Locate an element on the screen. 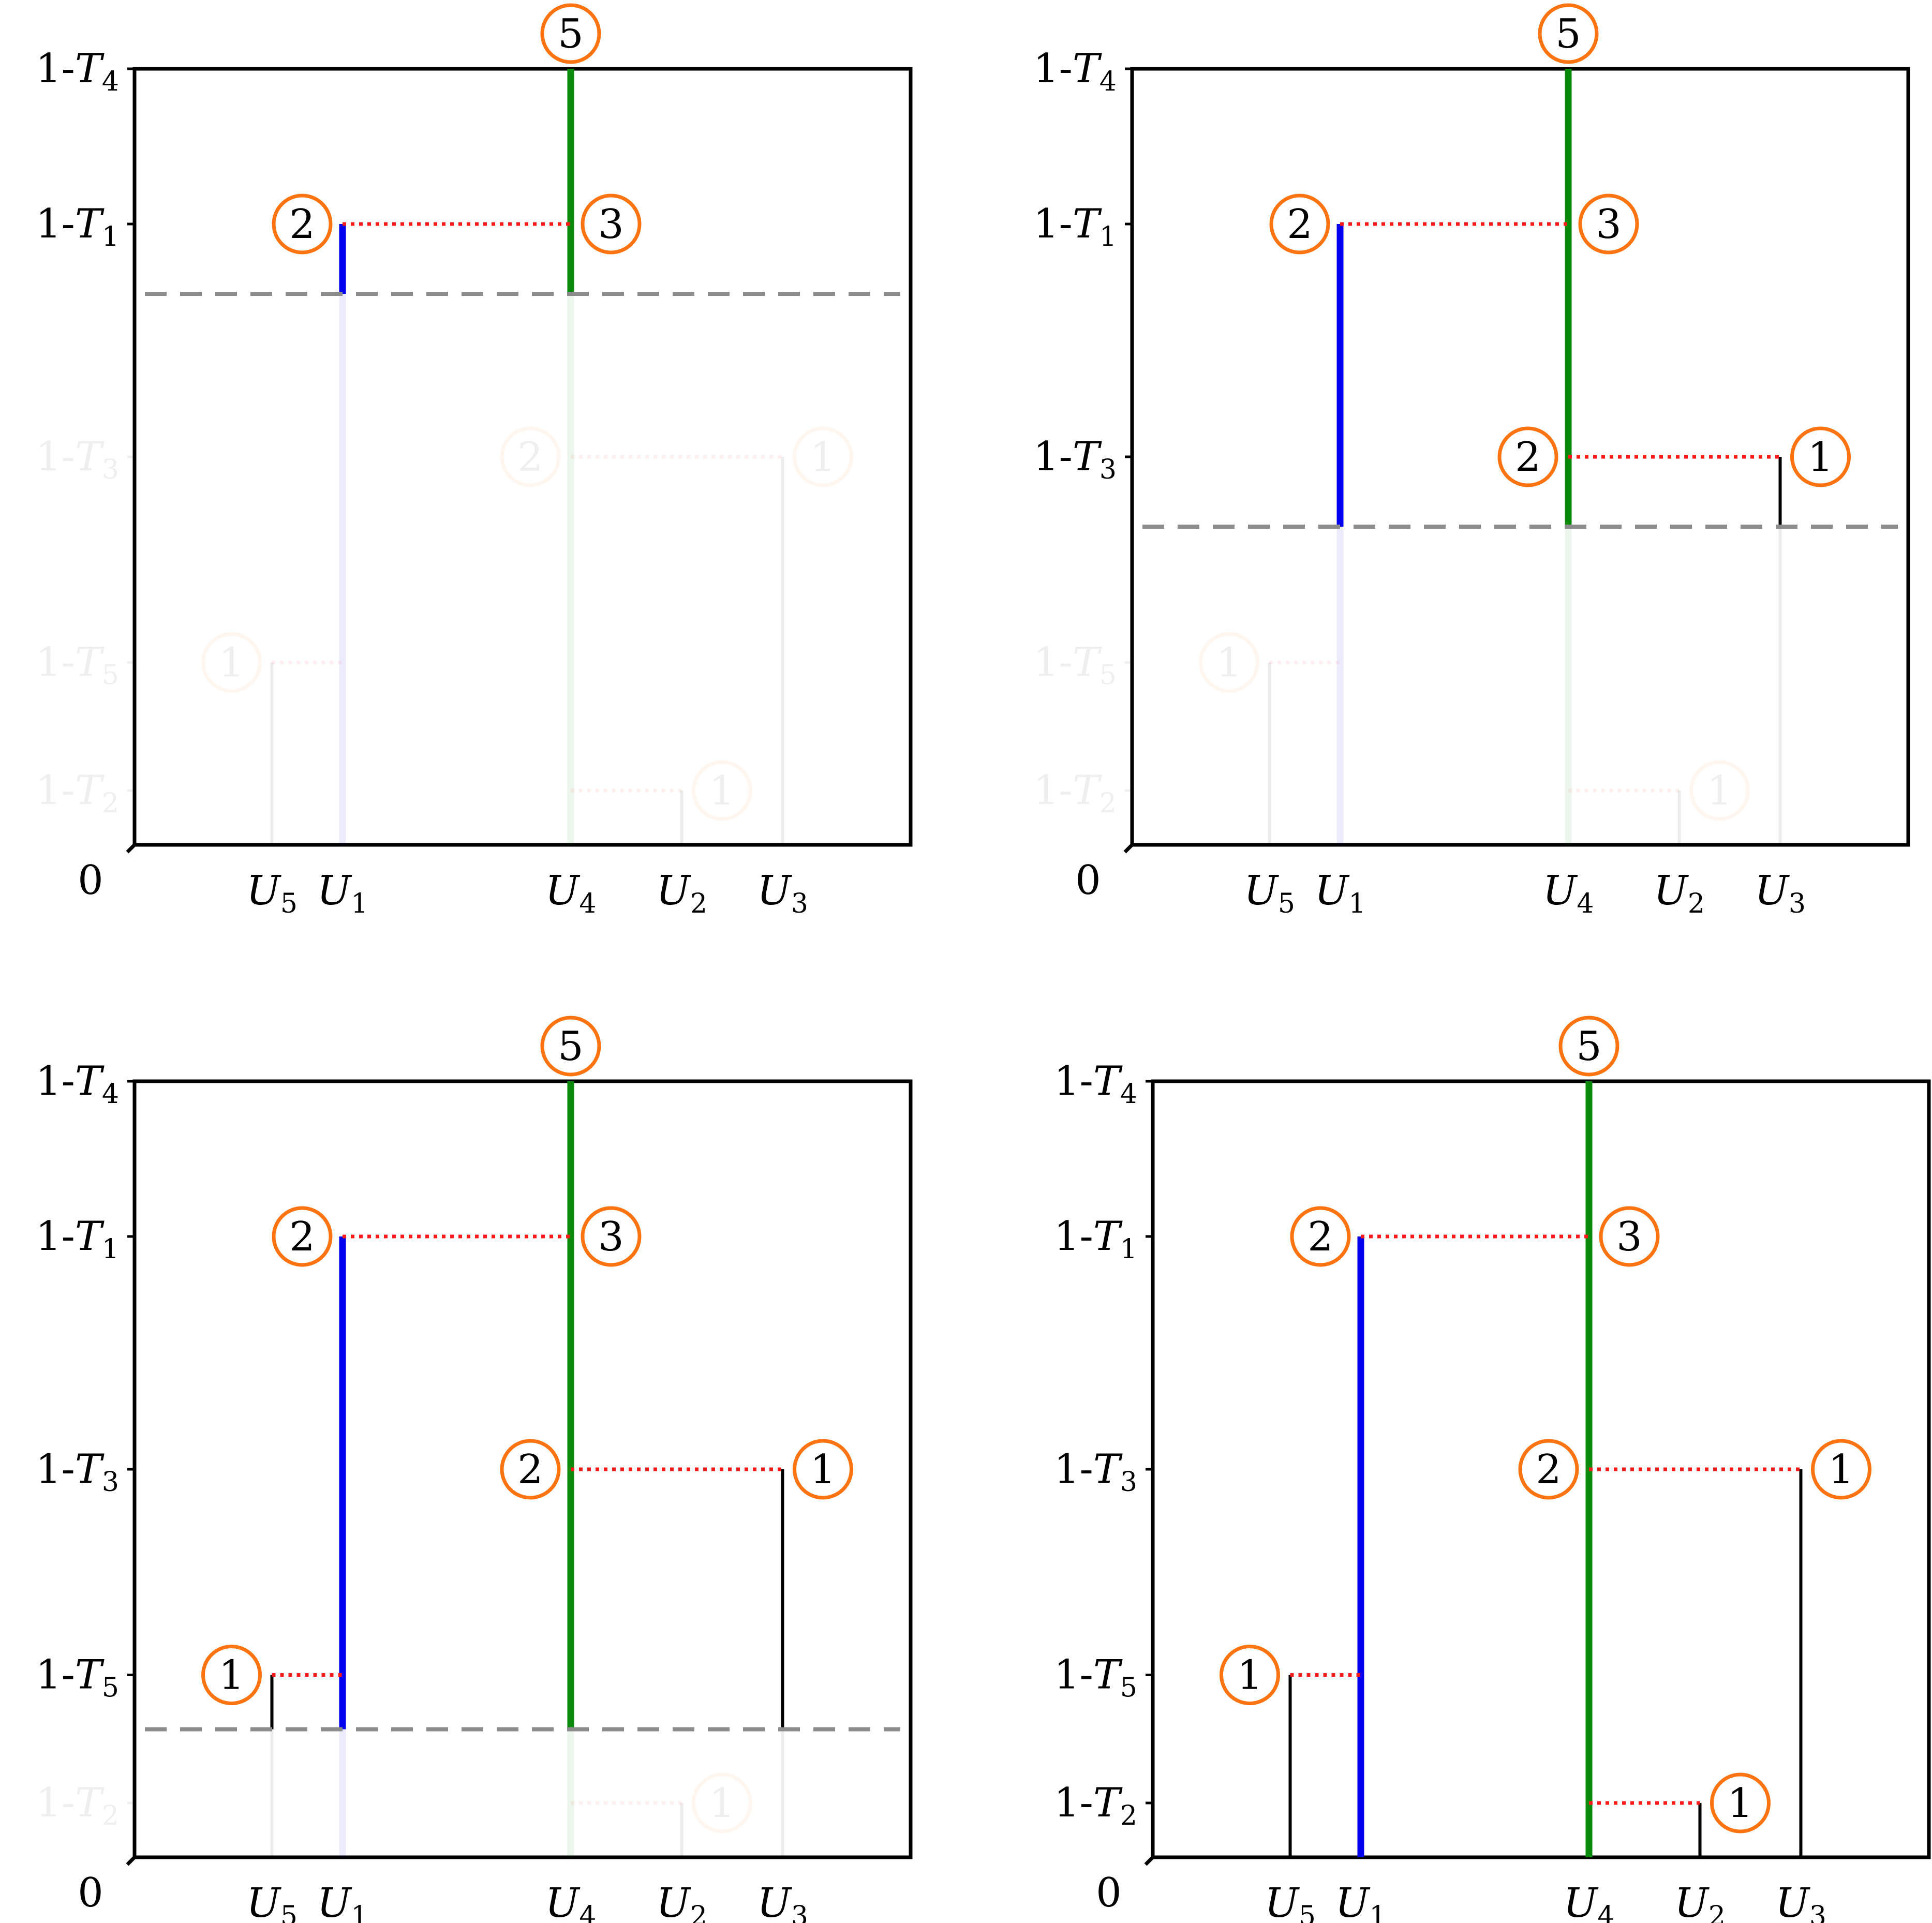 This screenshot has height=1923, width=1932. y-tick-label-T4-var: T is located at coordinates (90, 1081).